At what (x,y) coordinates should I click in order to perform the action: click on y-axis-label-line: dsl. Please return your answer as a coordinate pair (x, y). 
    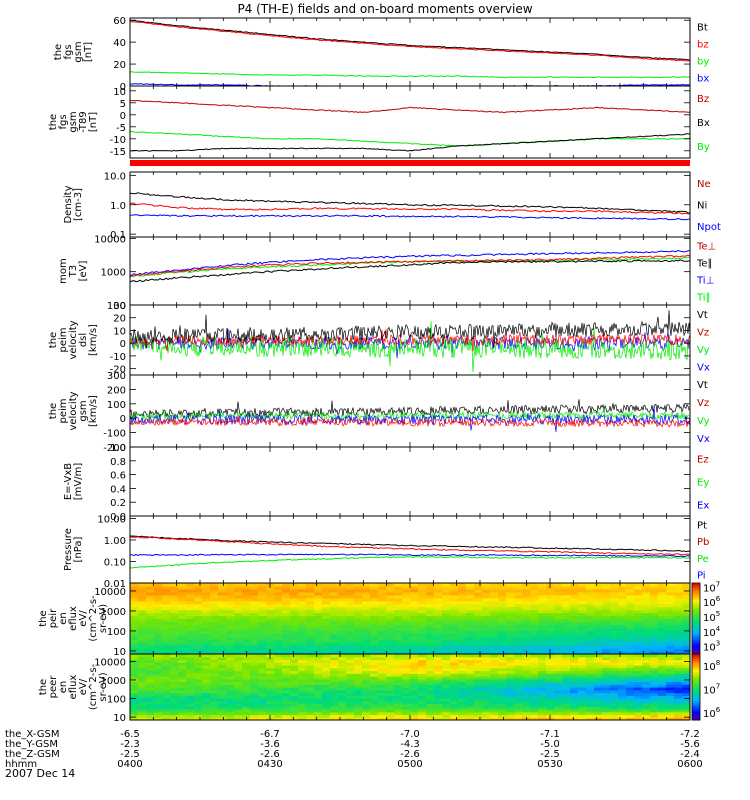
    Looking at the image, I should click on (83, 340).